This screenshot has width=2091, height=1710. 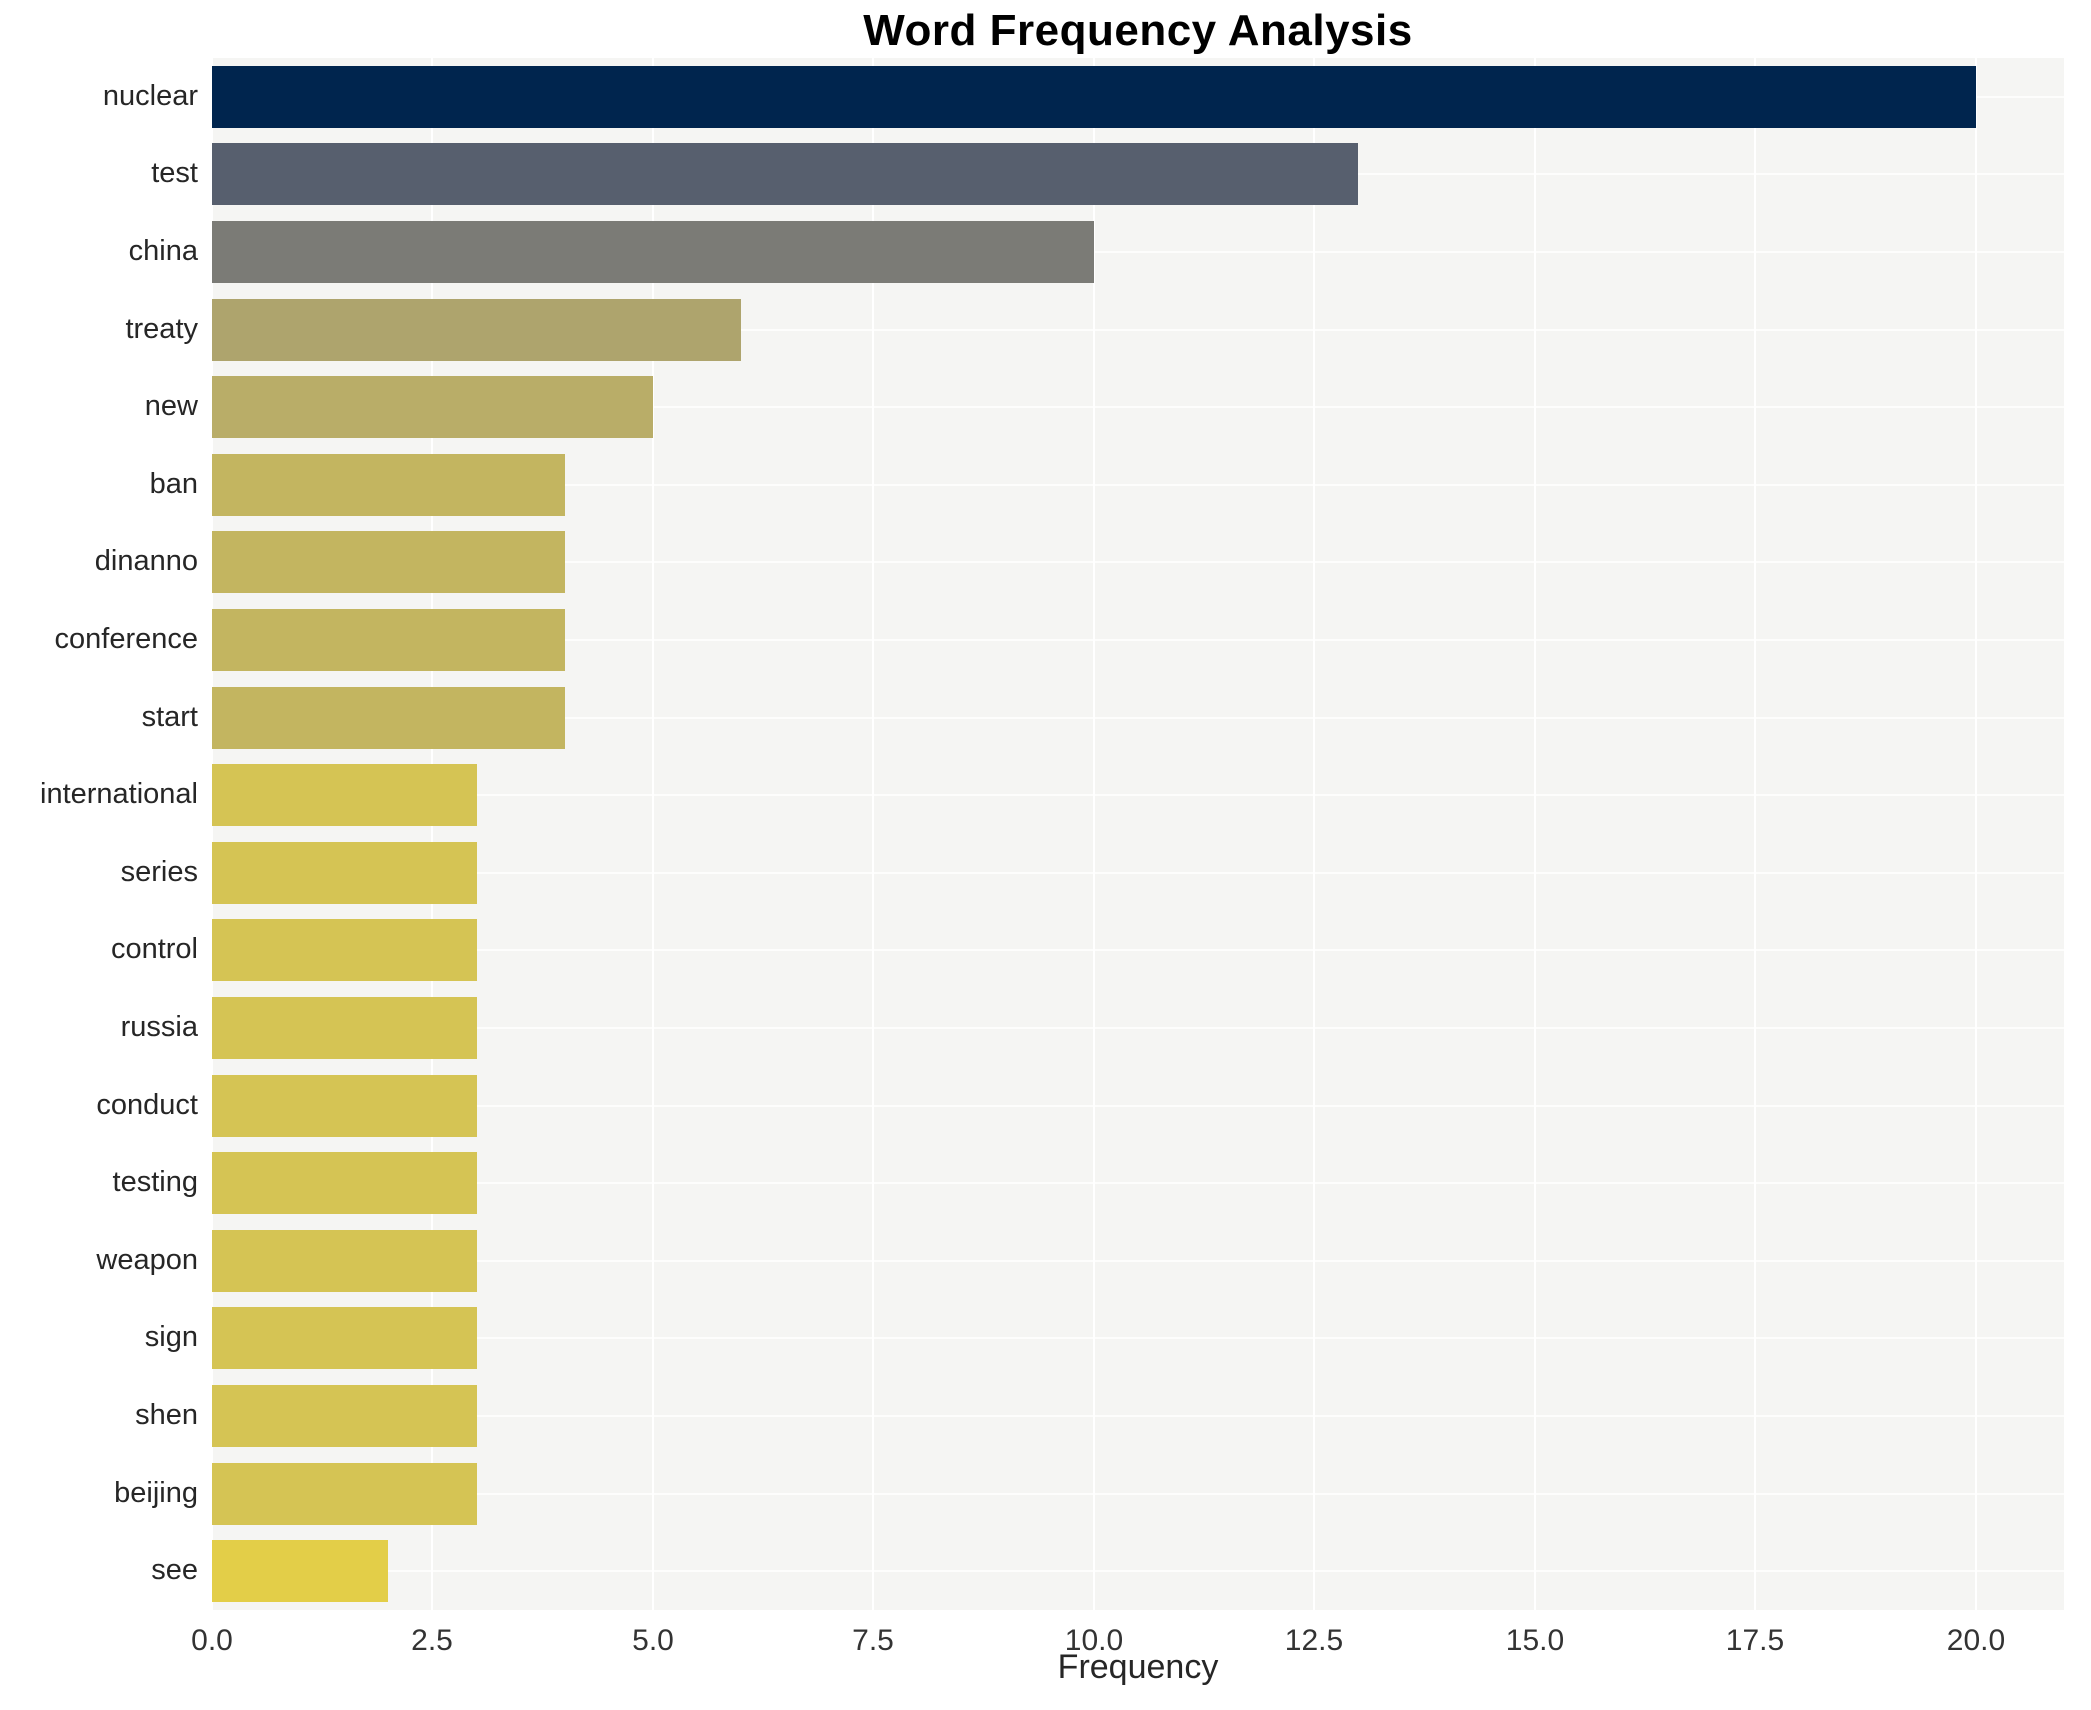 What do you see at coordinates (154, 949) in the screenshot?
I see `y-tick-label-control: control` at bounding box center [154, 949].